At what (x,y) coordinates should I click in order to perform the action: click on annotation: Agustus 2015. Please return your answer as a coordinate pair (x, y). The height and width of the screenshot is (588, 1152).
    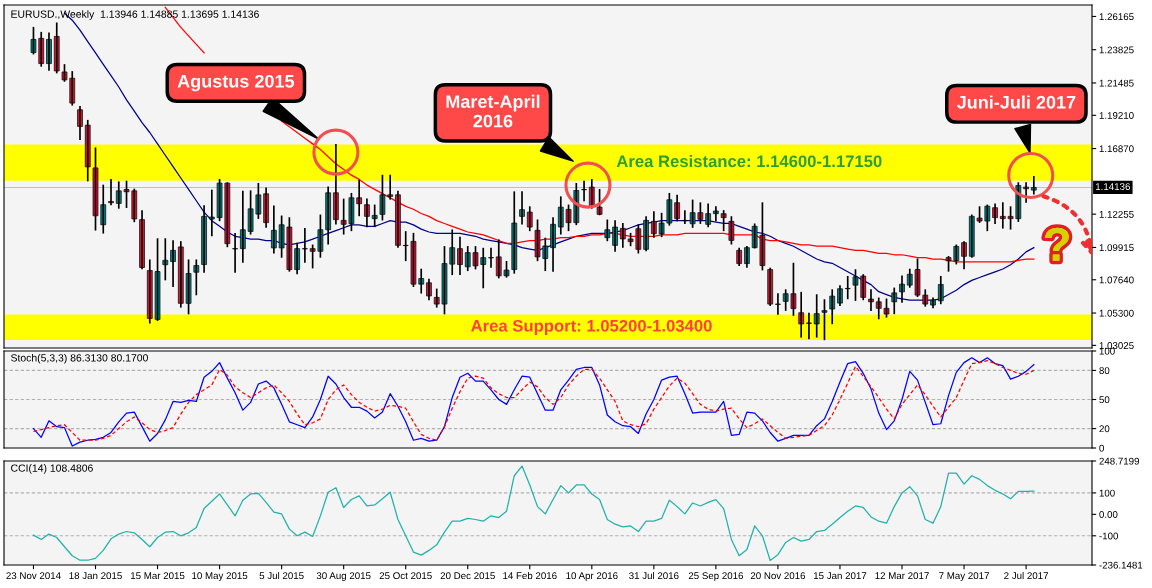
    Looking at the image, I should click on (236, 83).